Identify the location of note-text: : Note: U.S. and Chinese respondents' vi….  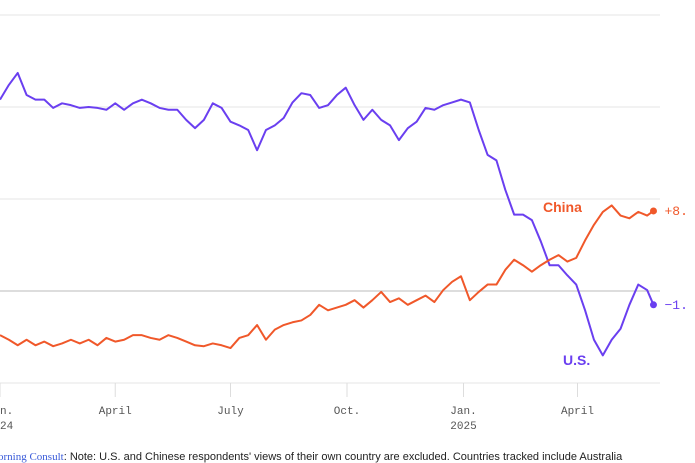
(343, 457).